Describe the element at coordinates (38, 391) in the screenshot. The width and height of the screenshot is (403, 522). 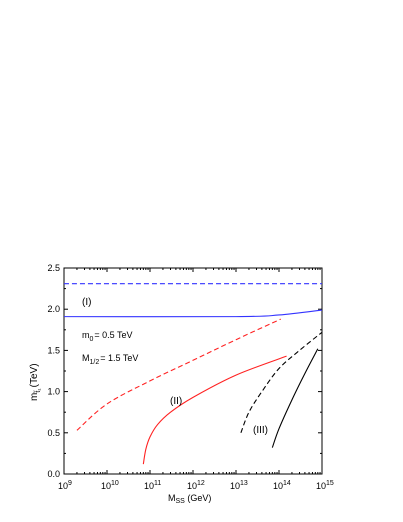
I see `y-axis-label-sub: t̃₁` at that location.